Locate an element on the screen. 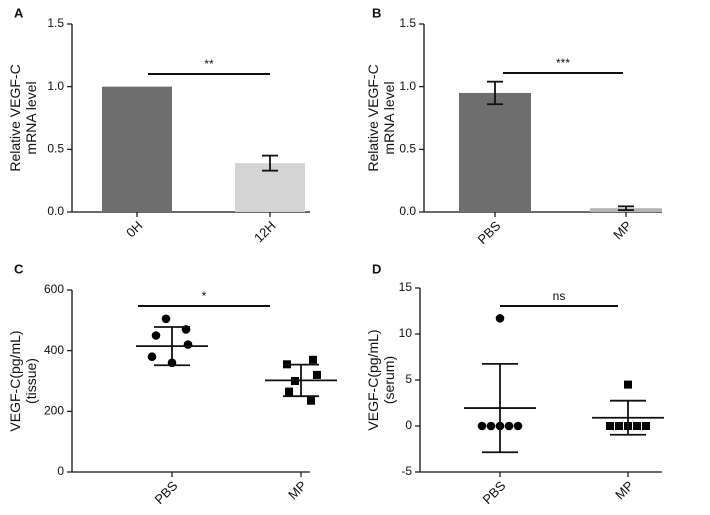  panel-letter: D is located at coordinates (376, 268).